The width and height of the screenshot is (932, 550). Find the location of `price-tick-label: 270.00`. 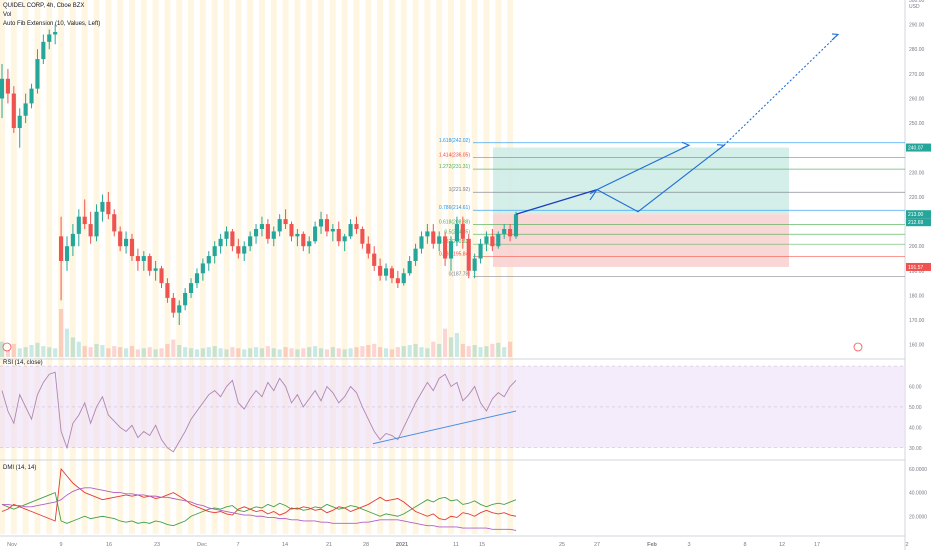

price-tick-label: 270.00 is located at coordinates (917, 75).